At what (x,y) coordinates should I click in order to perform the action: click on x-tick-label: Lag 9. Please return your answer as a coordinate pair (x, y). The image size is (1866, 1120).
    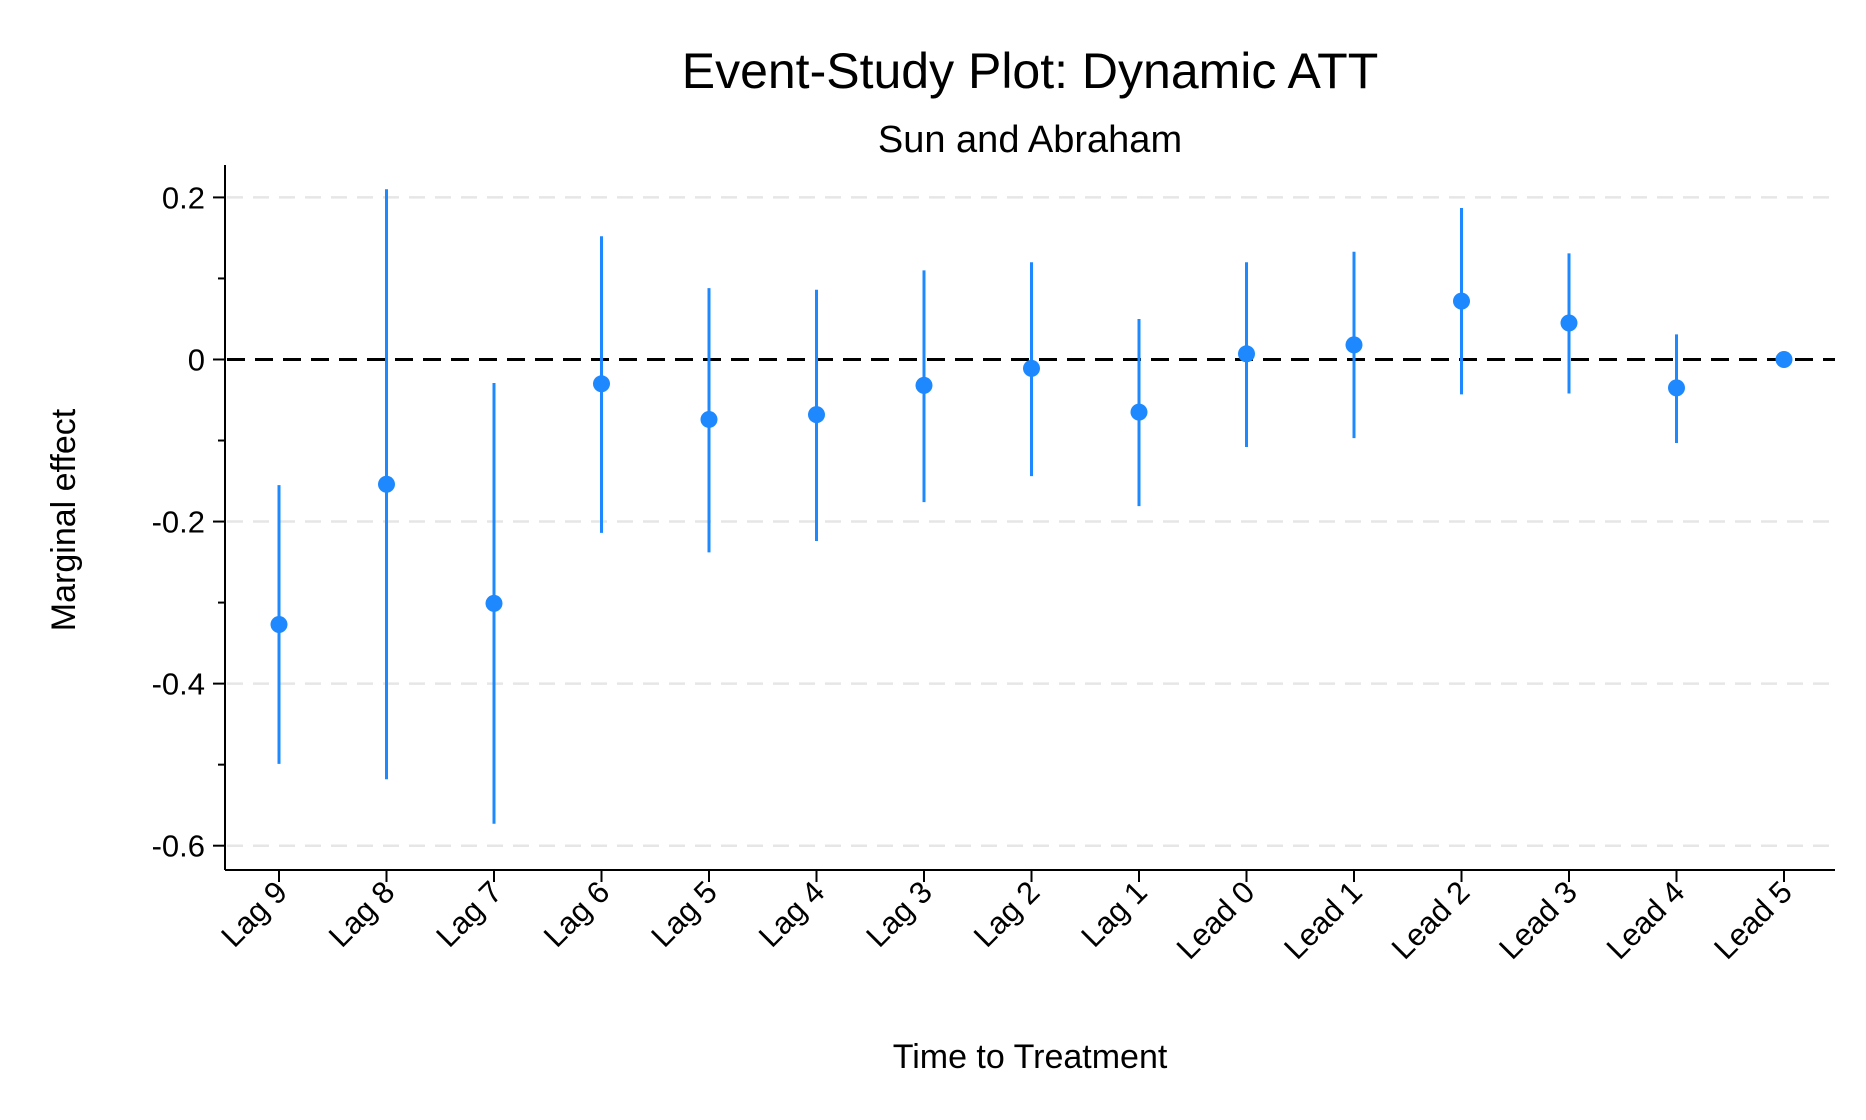
    Looking at the image, I should click on (254, 914).